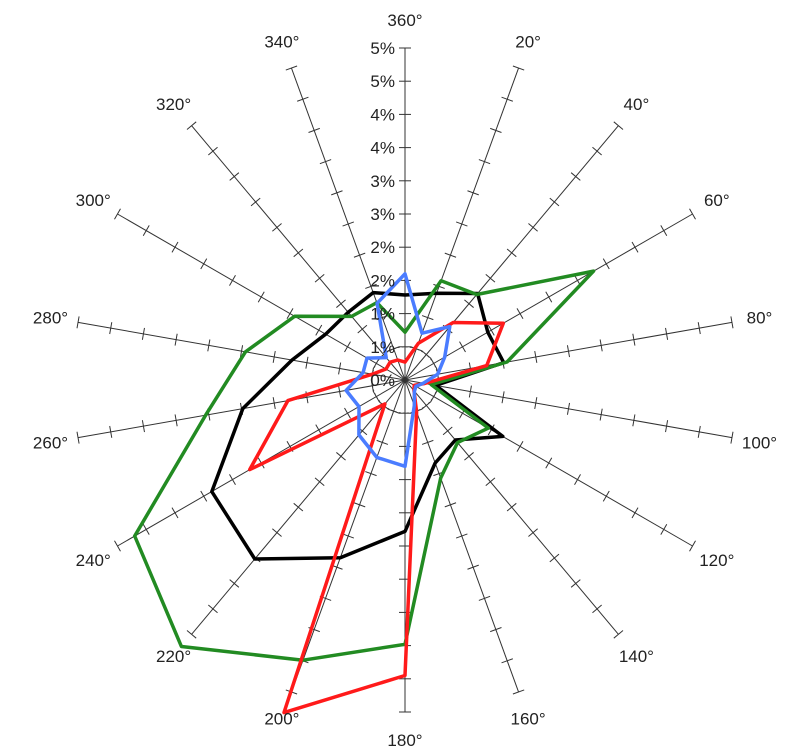 The width and height of the screenshot is (794, 753). I want to click on angle-label: 140°, so click(636, 656).